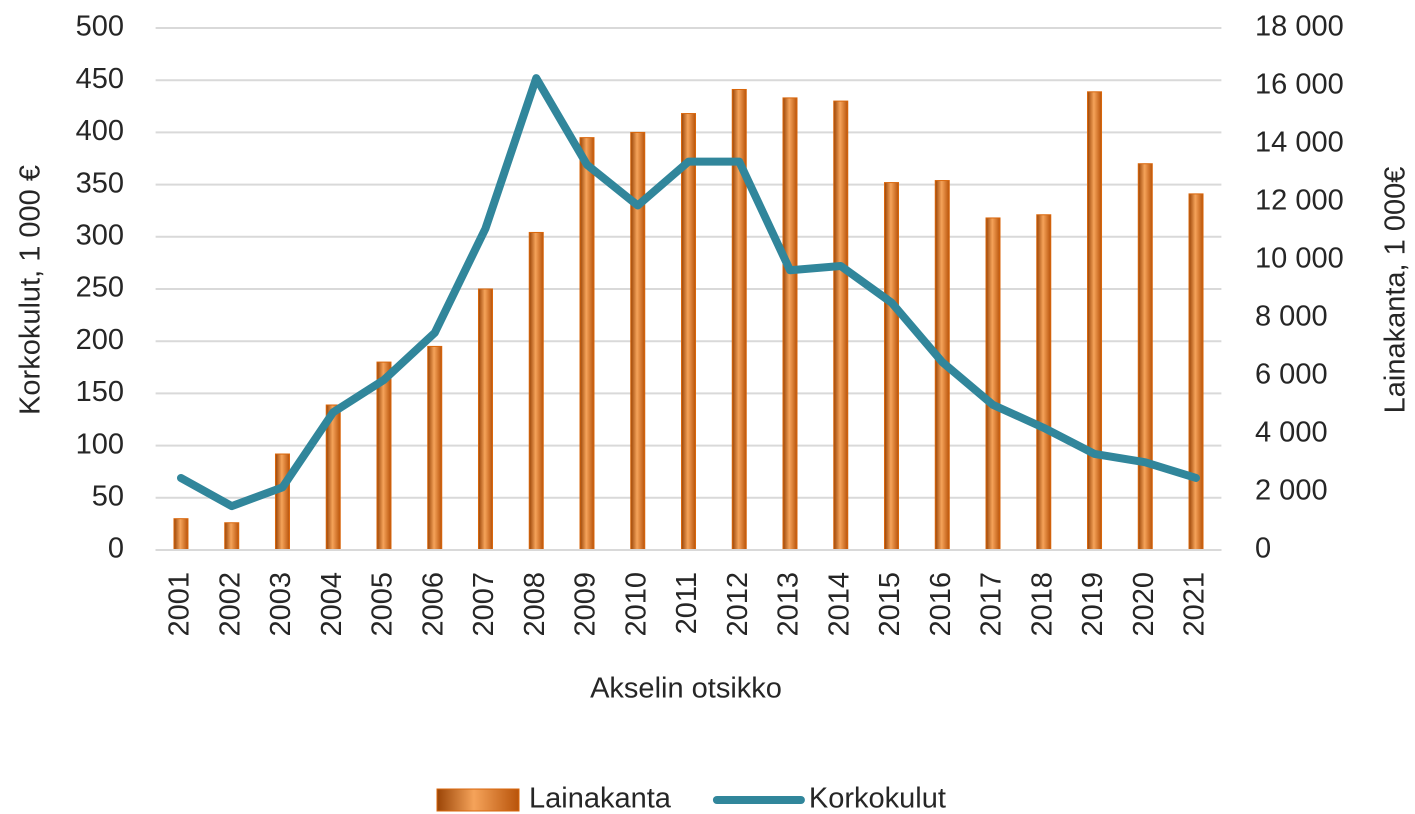 This screenshot has height=814, width=1415. Describe the element at coordinates (478, 800) in the screenshot. I see `legend-swatch` at that location.